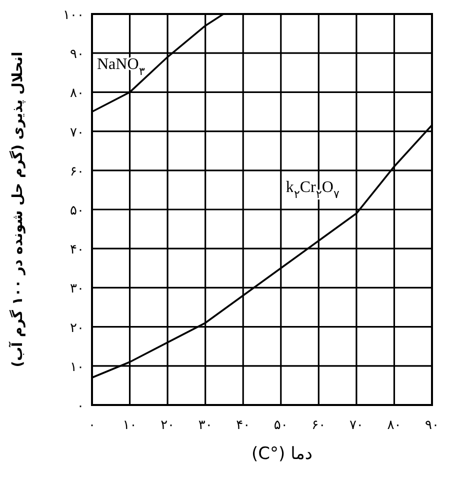 The height and width of the screenshot is (479, 454). I want to click on y-tick-label: ۵۰, so click(77, 211).